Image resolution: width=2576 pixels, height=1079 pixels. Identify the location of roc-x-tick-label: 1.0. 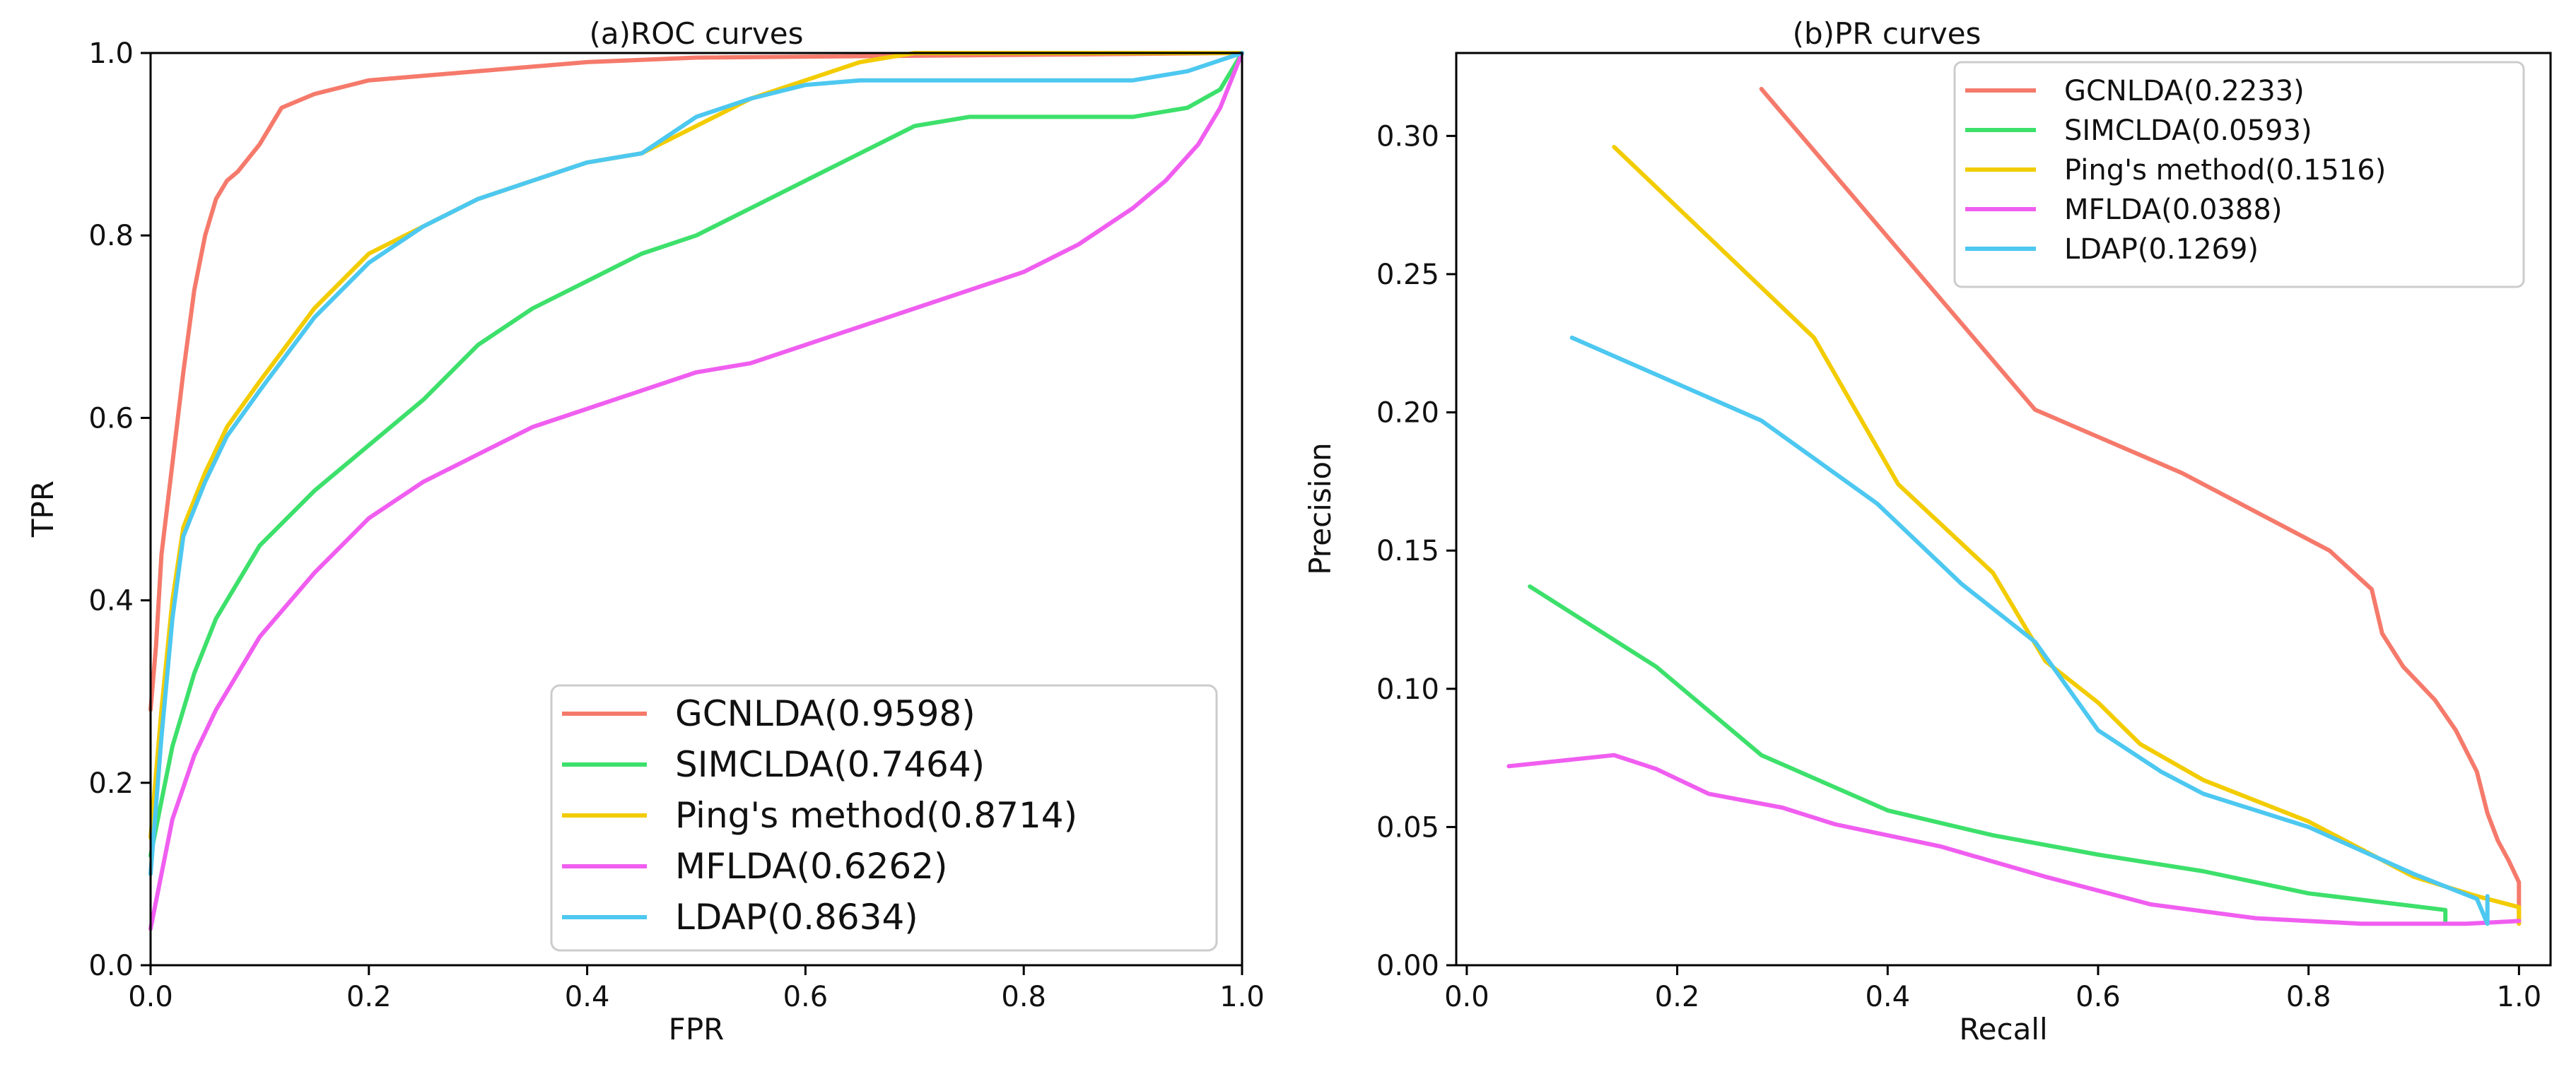
(1242, 997).